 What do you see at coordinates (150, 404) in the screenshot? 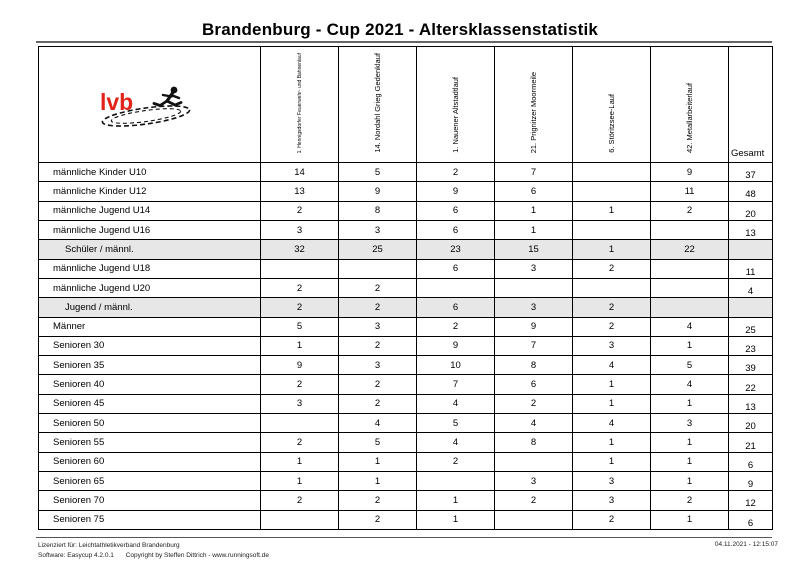
I see `row-label: Senioren 45` at bounding box center [150, 404].